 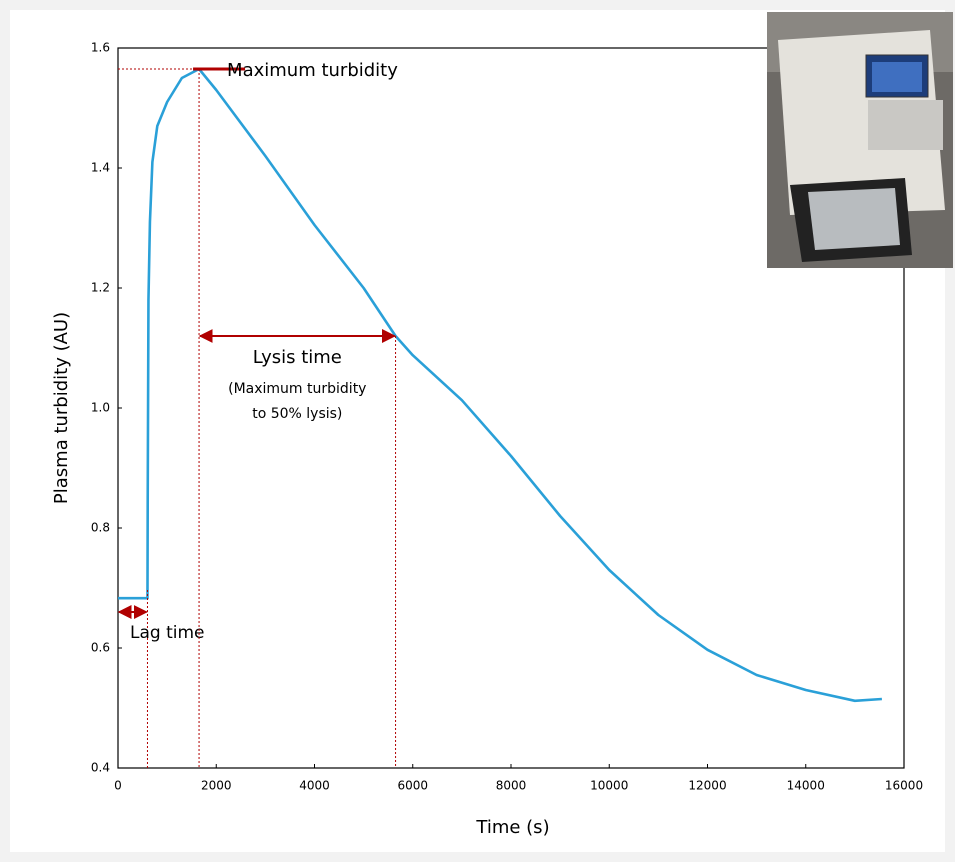 What do you see at coordinates (297, 357) in the screenshot?
I see `lysis-label: Lysis time` at bounding box center [297, 357].